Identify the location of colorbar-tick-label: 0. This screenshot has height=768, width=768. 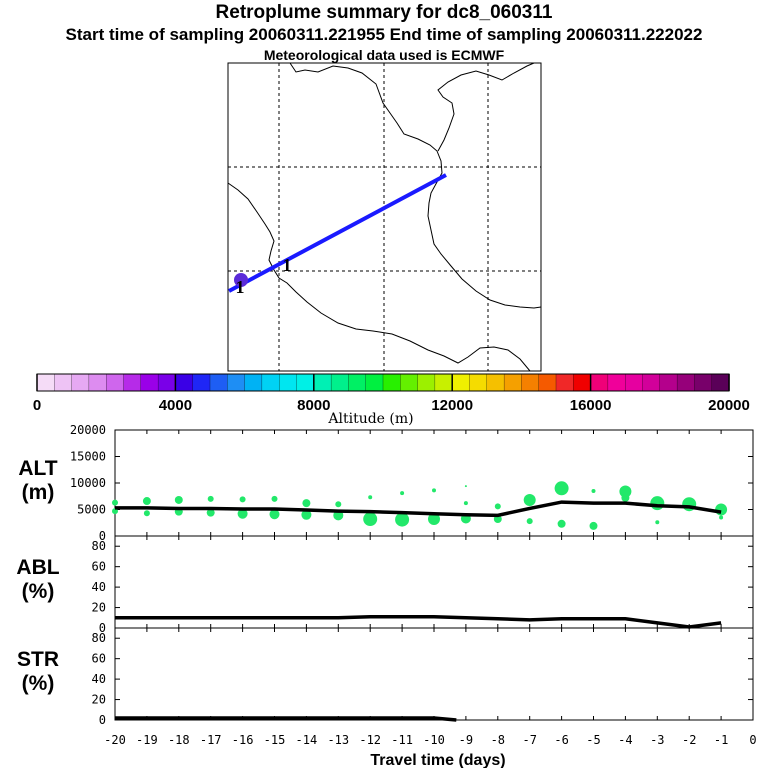
(37, 405).